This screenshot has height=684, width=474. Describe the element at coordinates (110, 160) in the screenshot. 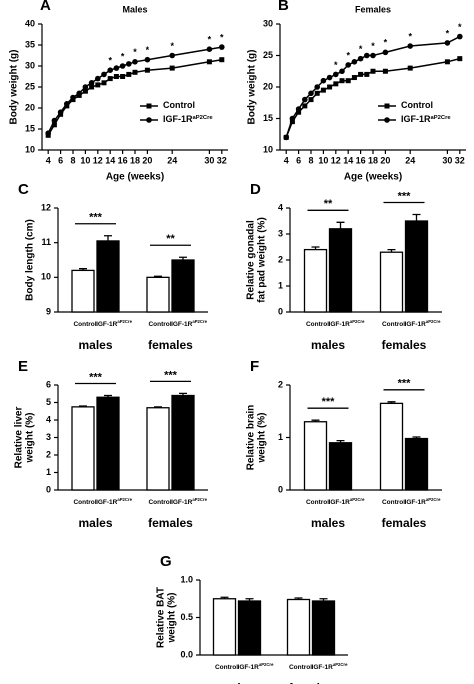

I see `x-tick-label: 14` at that location.